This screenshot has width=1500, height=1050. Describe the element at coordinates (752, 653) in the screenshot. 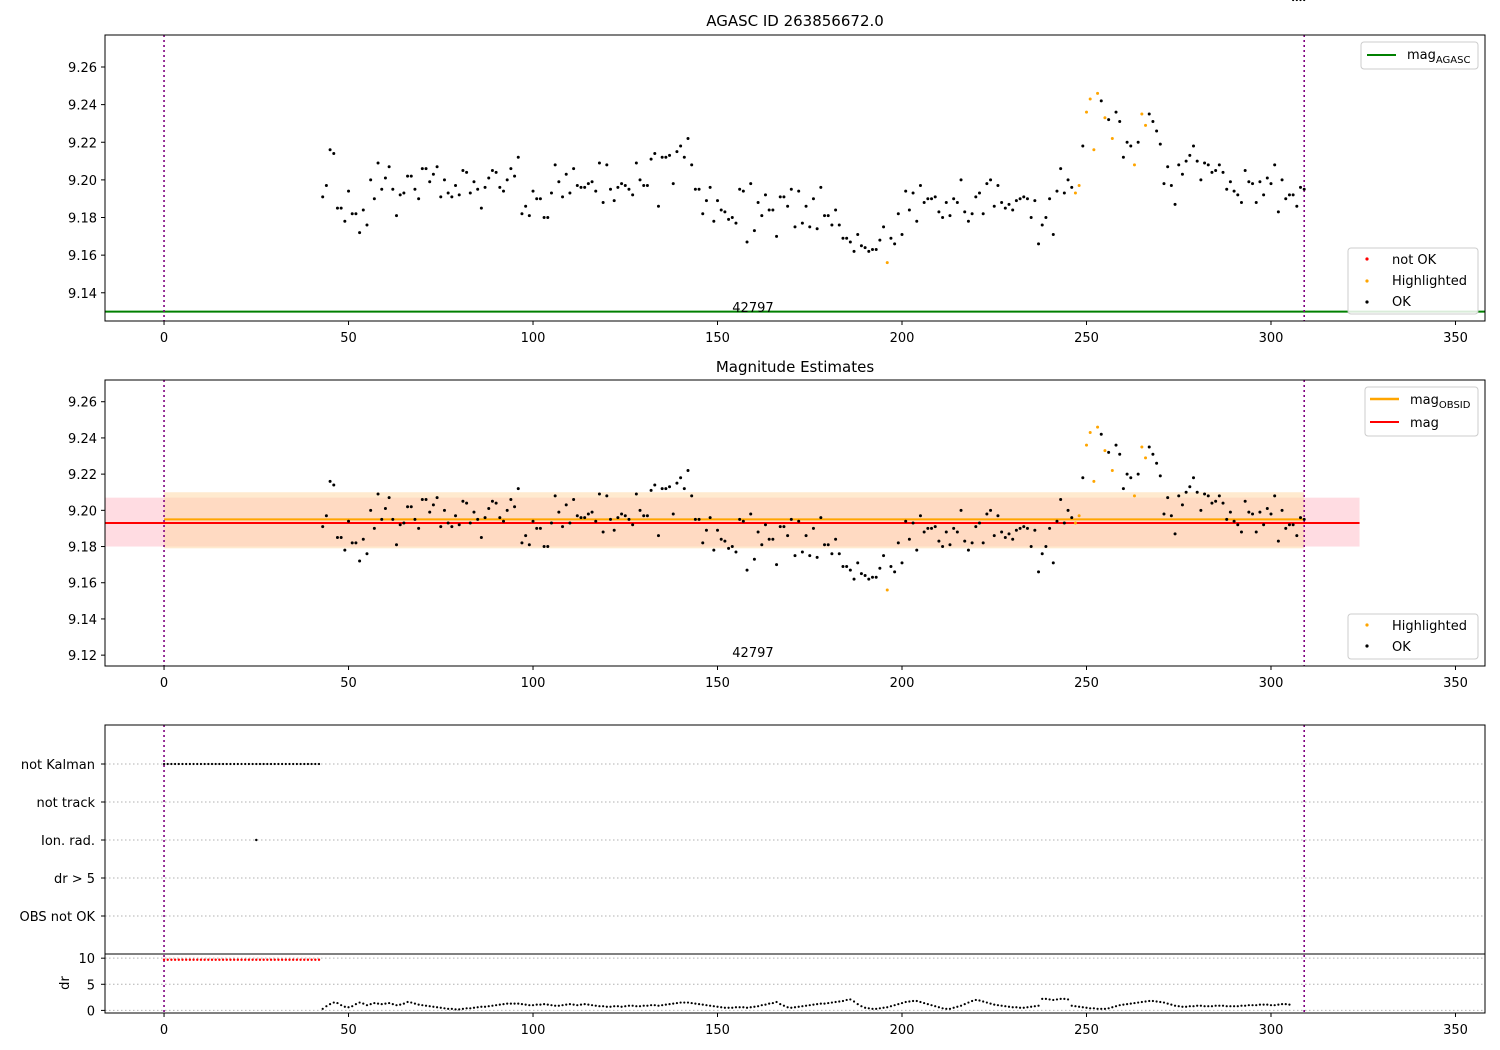

I see `magnitude-estimates-obsid-annotation: 42797` at that location.